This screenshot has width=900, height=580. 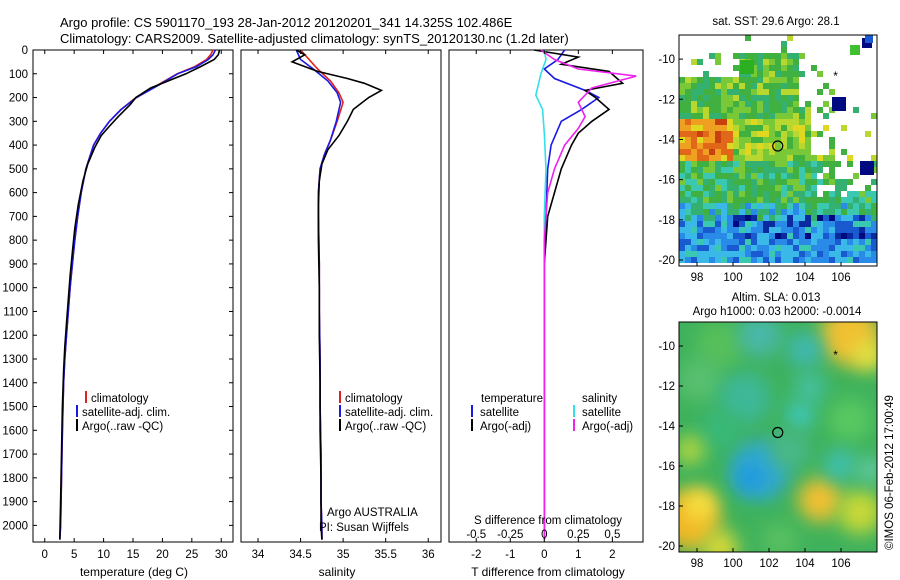 What do you see at coordinates (103, 555) in the screenshot?
I see `x-tick-label: 10` at bounding box center [103, 555].